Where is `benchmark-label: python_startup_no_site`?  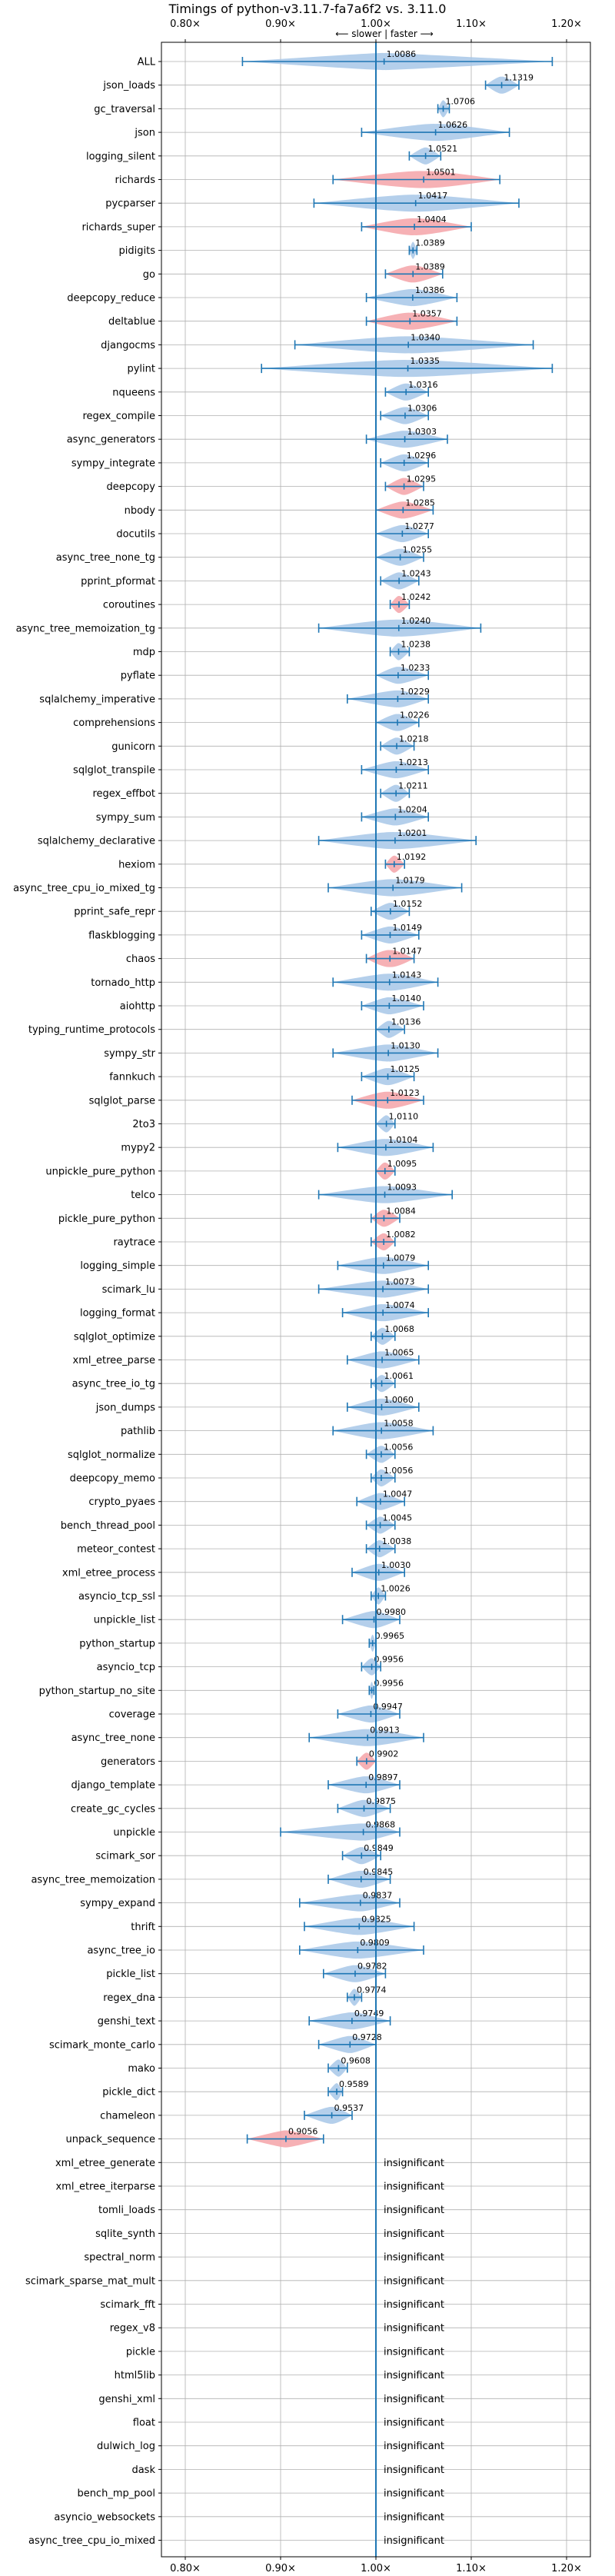
benchmark-label: python_startup_no_site is located at coordinates (97, 1691).